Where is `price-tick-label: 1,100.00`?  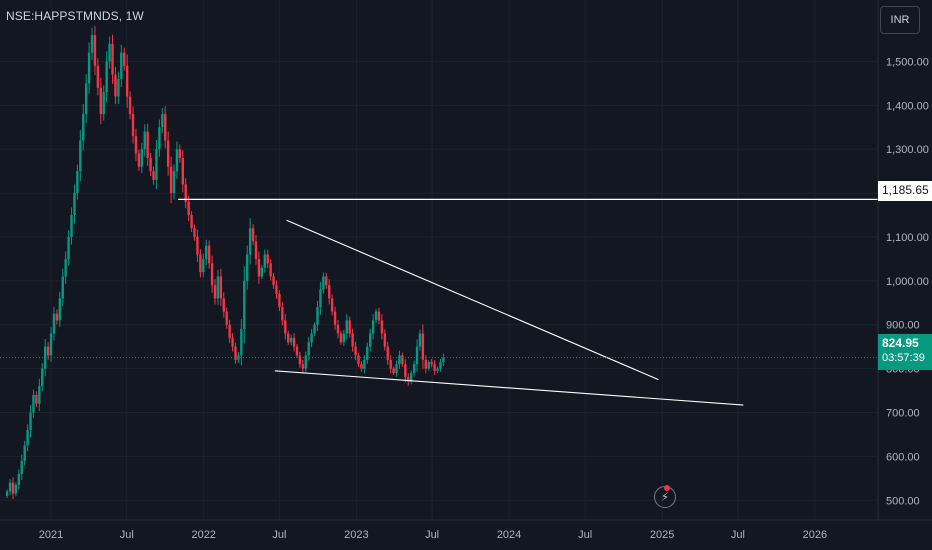
price-tick-label: 1,100.00 is located at coordinates (907, 238).